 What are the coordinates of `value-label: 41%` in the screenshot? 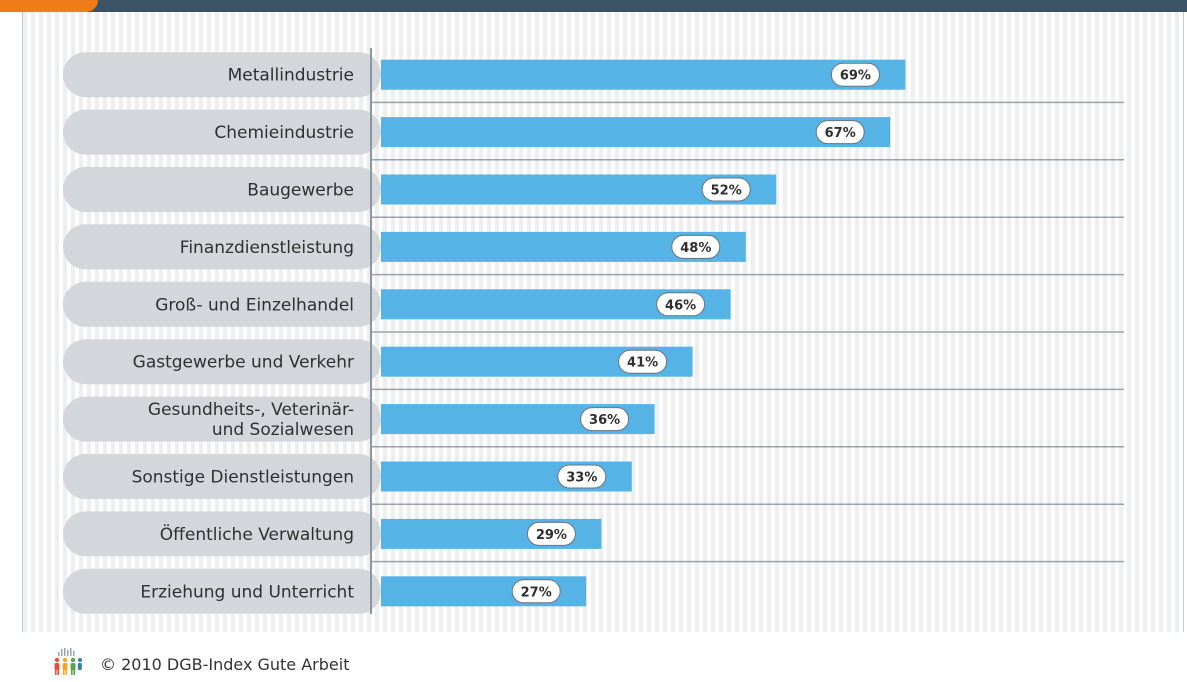 It's located at (642, 363).